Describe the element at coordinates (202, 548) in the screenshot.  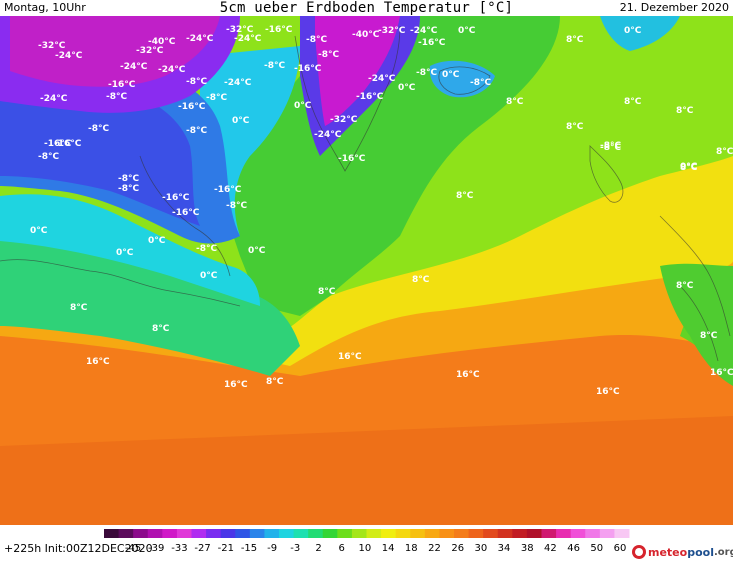
I see `legend-tick-label: -27` at that location.